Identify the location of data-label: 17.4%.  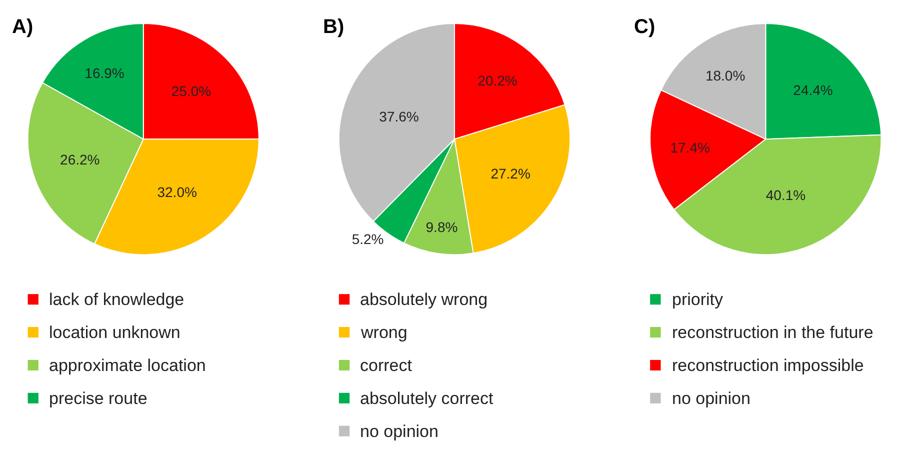
(690, 147).